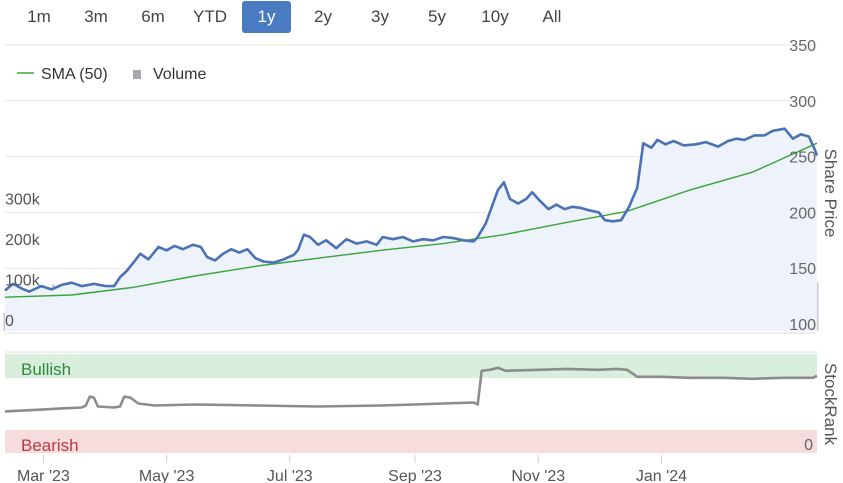 This screenshot has width=843, height=483. I want to click on price-tick-label: 350, so click(802, 46).